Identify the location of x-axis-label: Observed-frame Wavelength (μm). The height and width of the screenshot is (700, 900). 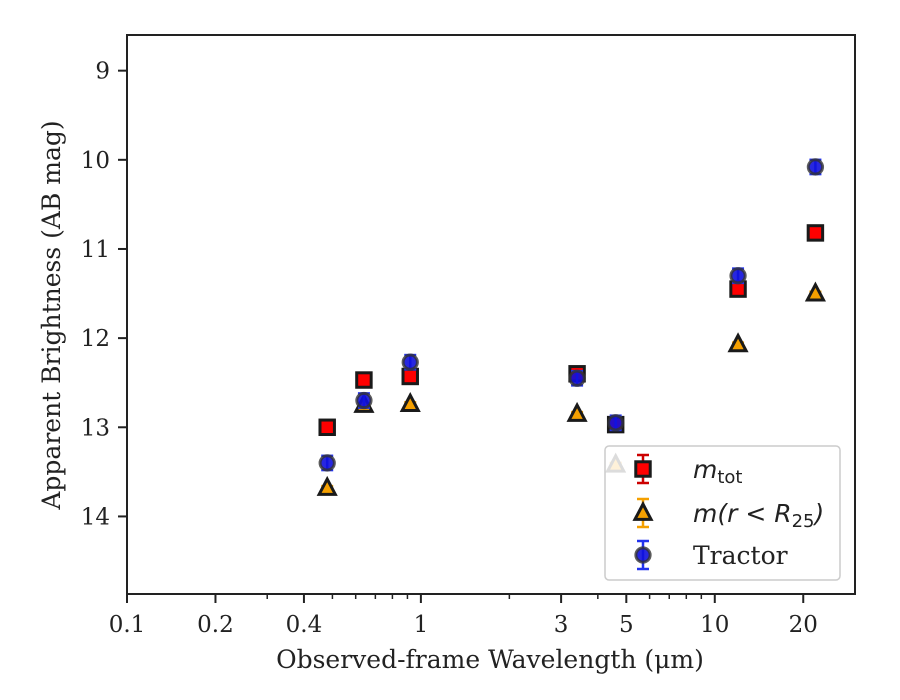
(490, 659).